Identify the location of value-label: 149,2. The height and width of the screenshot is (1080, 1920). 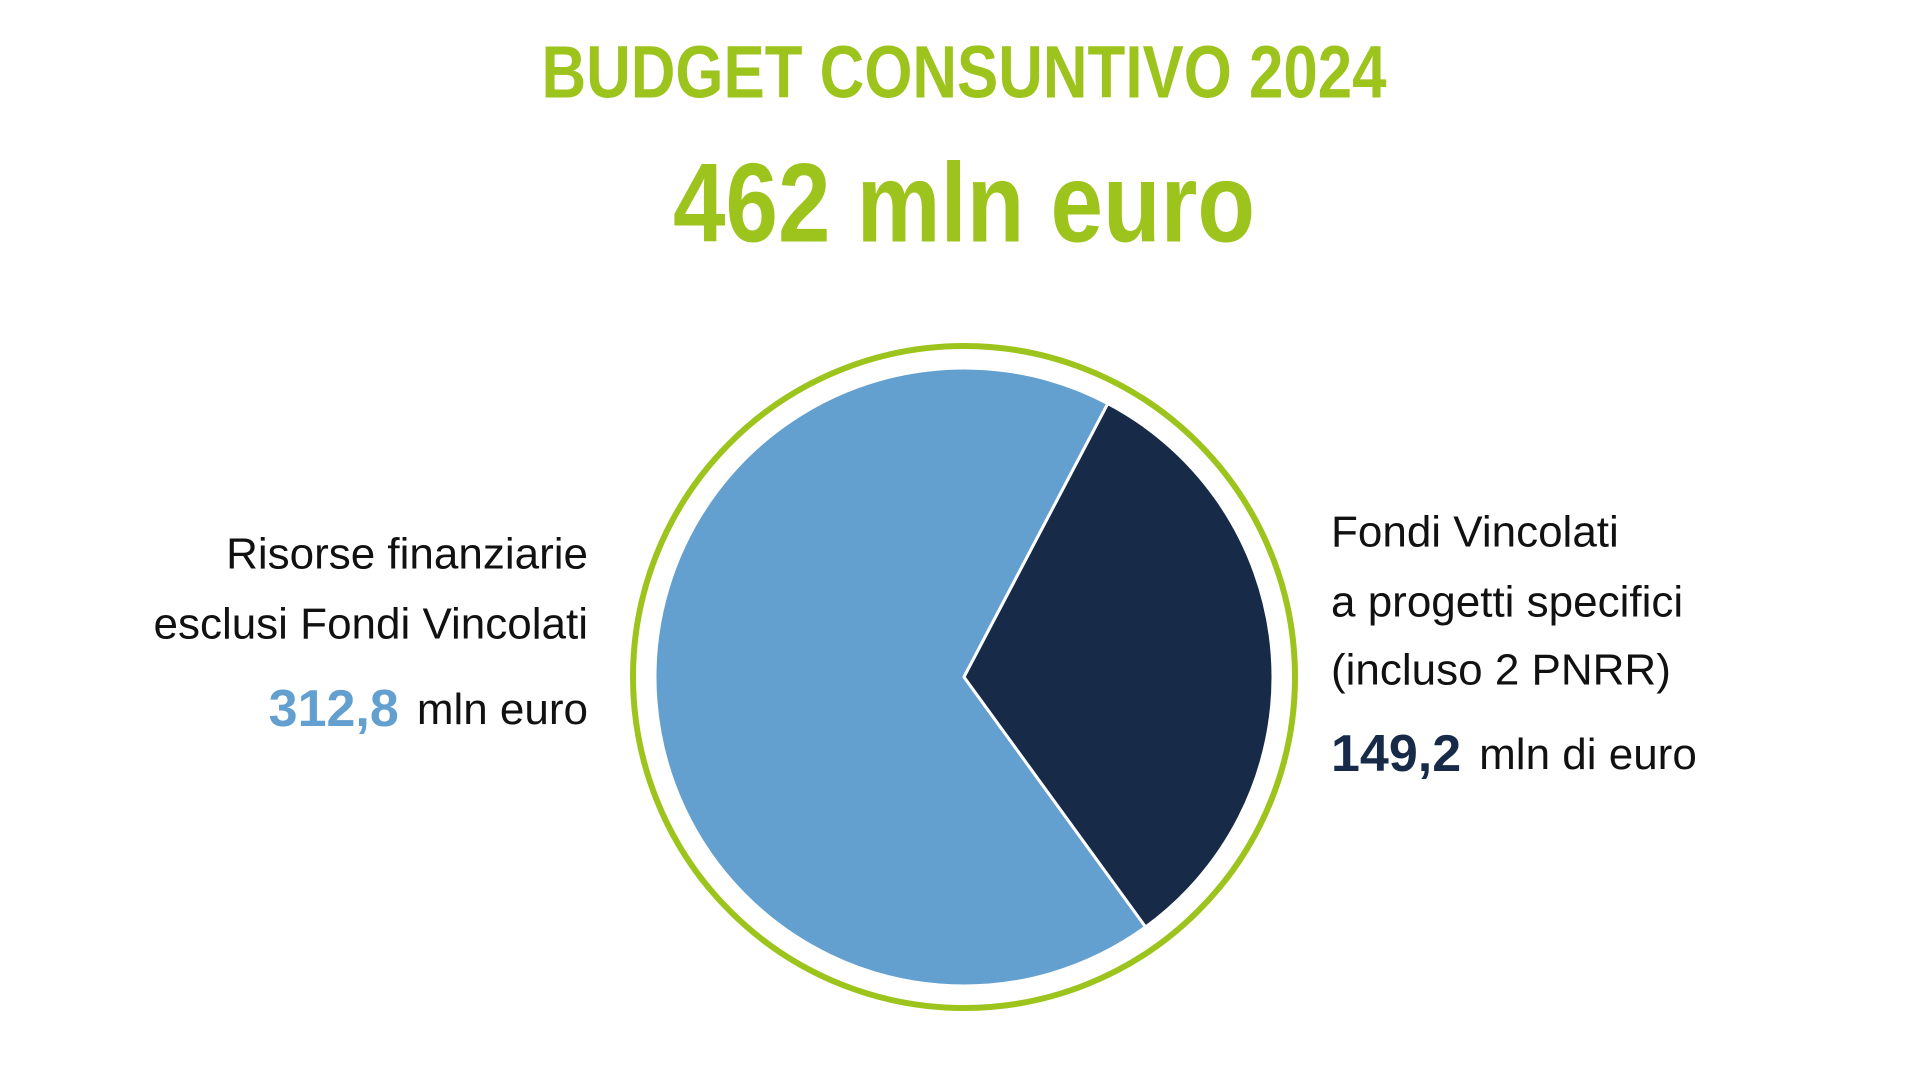
(1396, 754).